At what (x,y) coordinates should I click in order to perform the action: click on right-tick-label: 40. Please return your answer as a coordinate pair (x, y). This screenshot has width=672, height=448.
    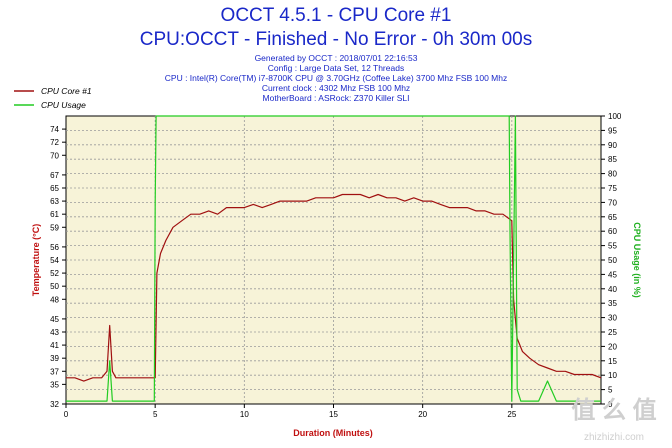
    Looking at the image, I should click on (612, 289).